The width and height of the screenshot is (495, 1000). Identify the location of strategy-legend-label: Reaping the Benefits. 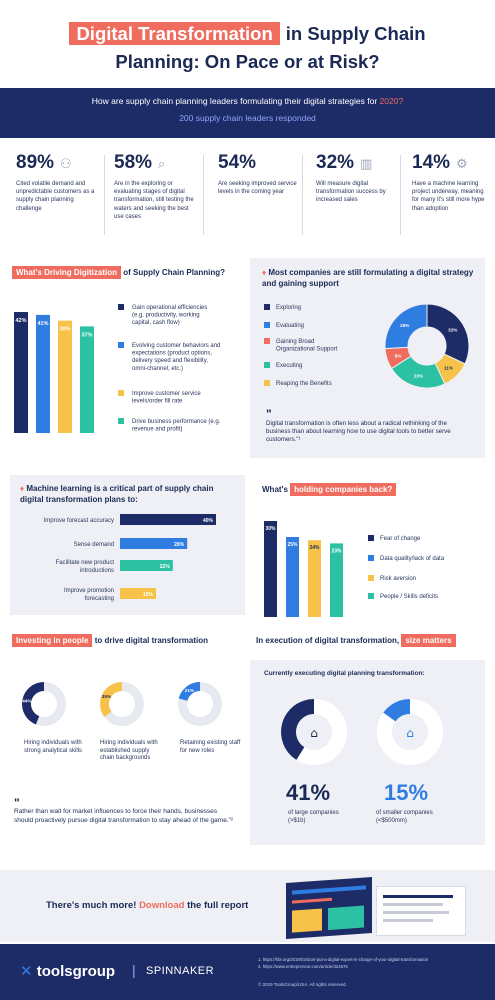
(304, 384).